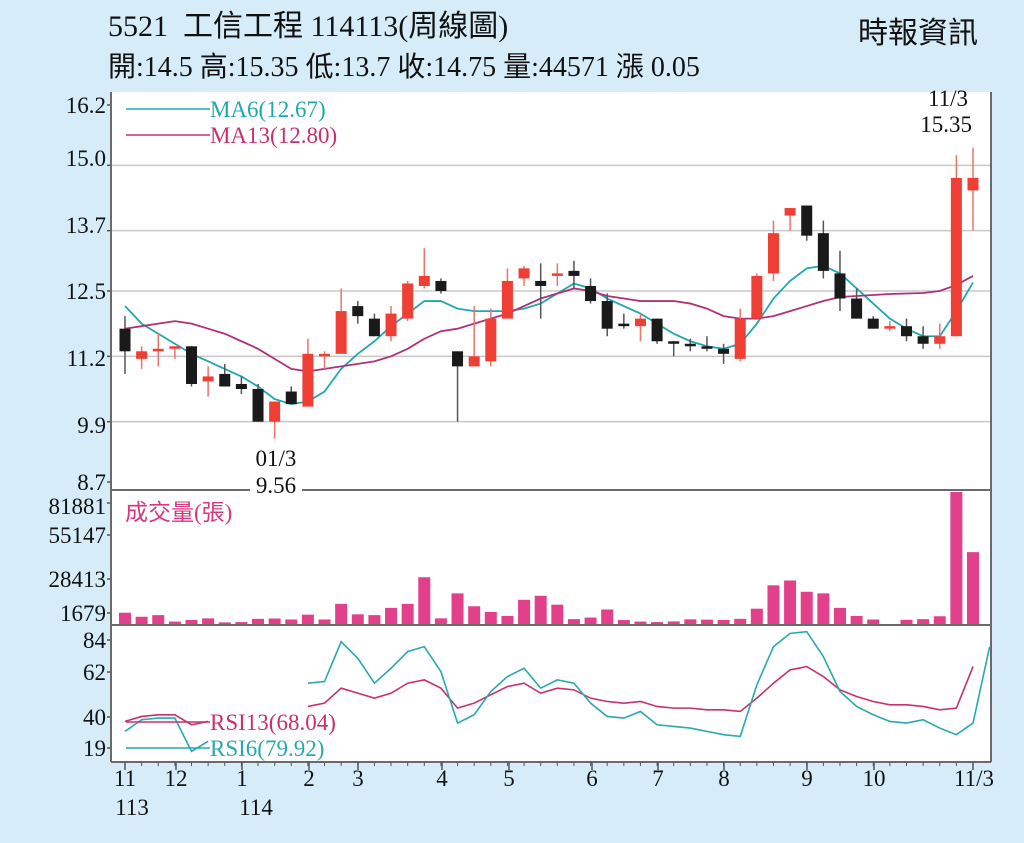 The height and width of the screenshot is (843, 1024). I want to click on month-label: 11/3, so click(974, 778).